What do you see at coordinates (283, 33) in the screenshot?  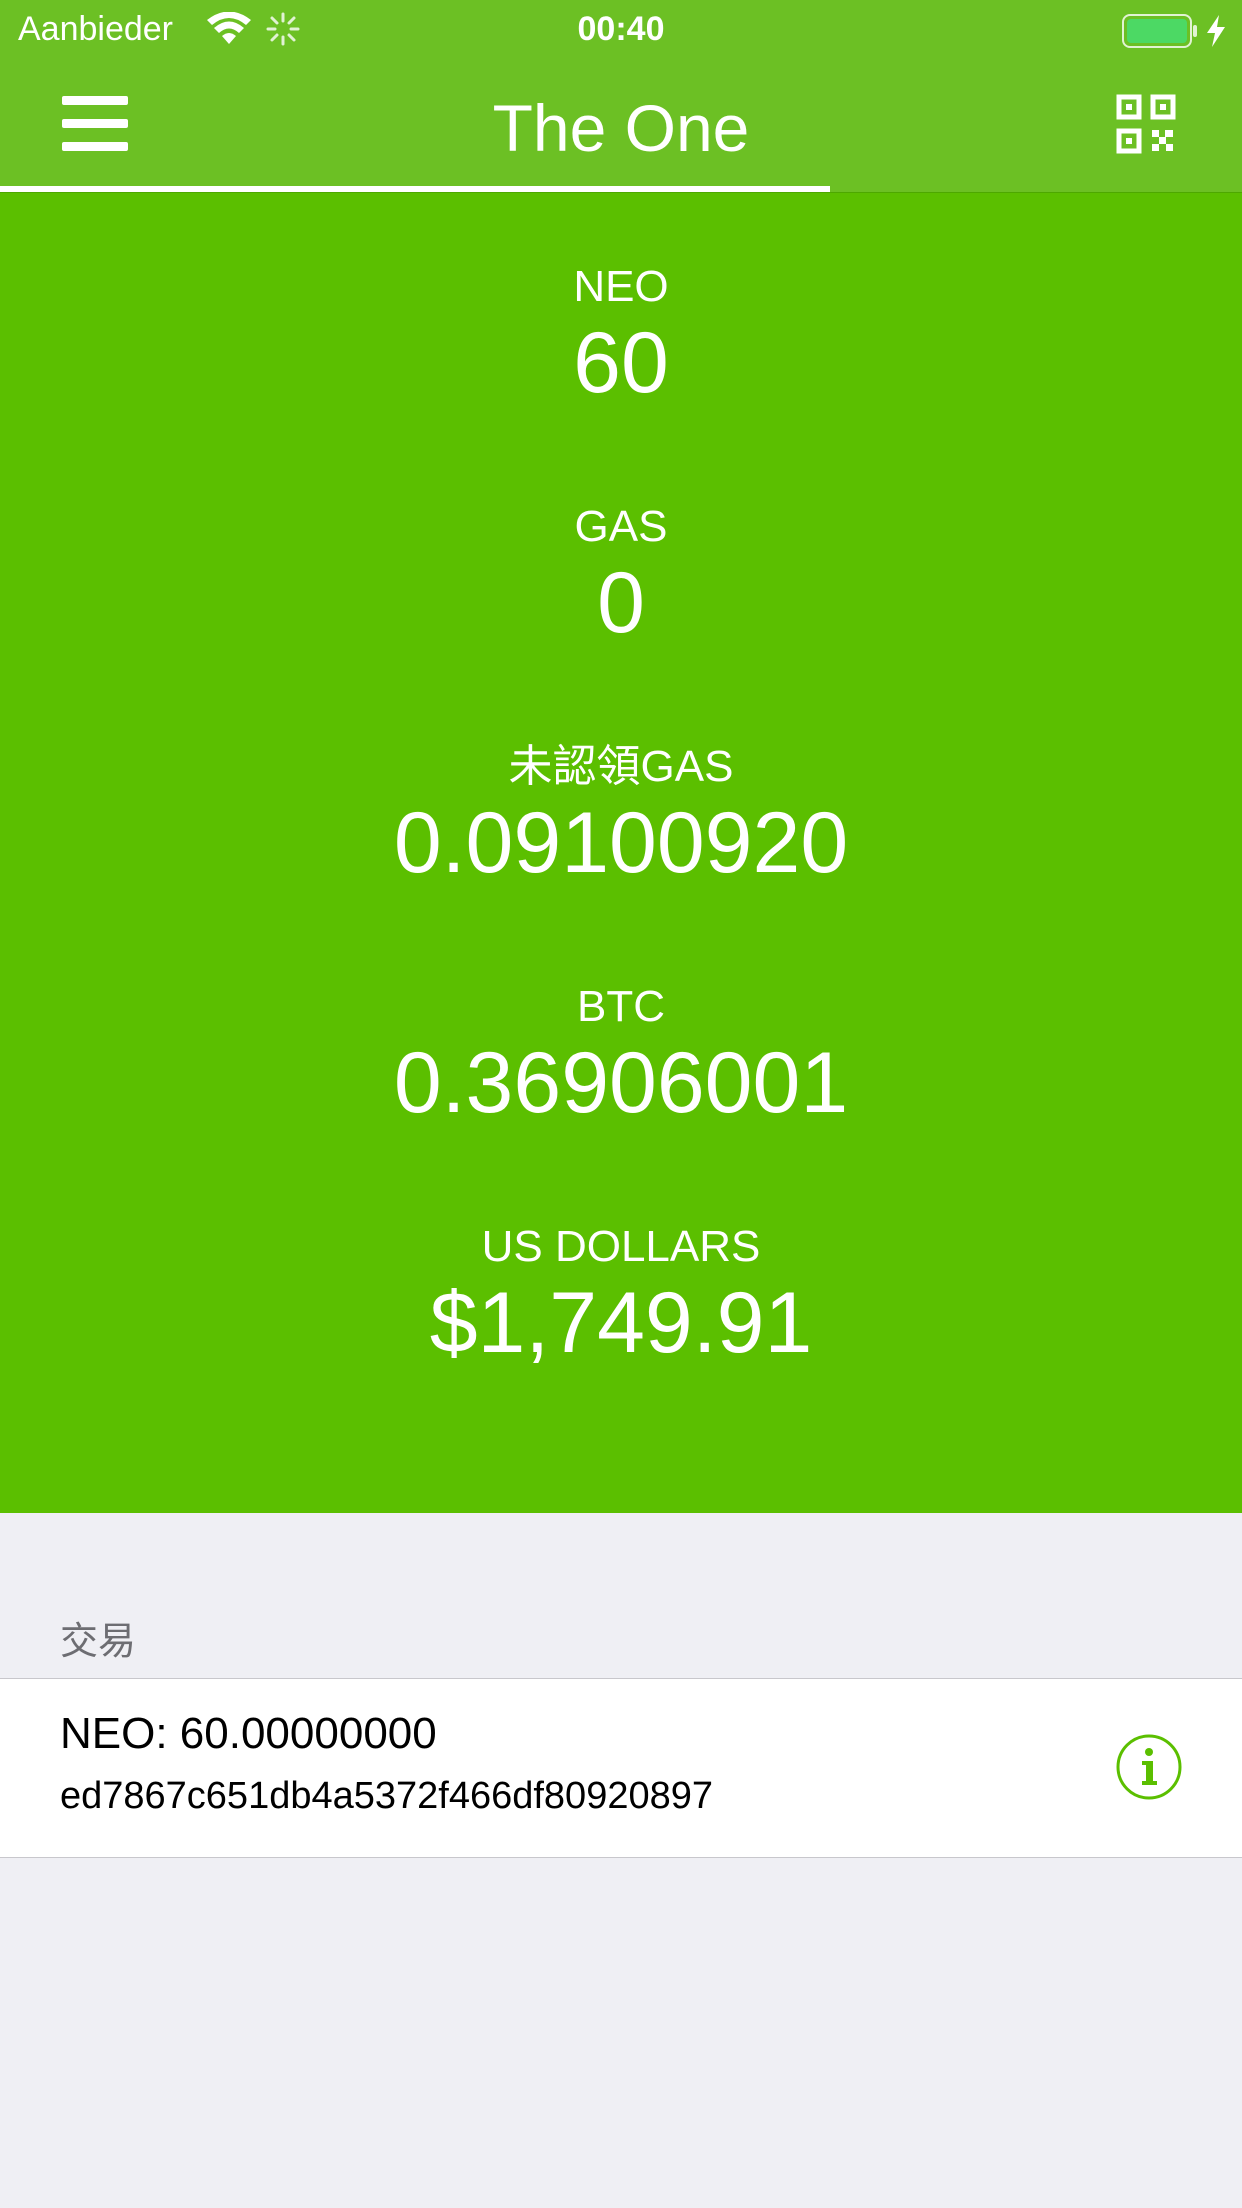 I see `activity-spinner-icon` at bounding box center [283, 33].